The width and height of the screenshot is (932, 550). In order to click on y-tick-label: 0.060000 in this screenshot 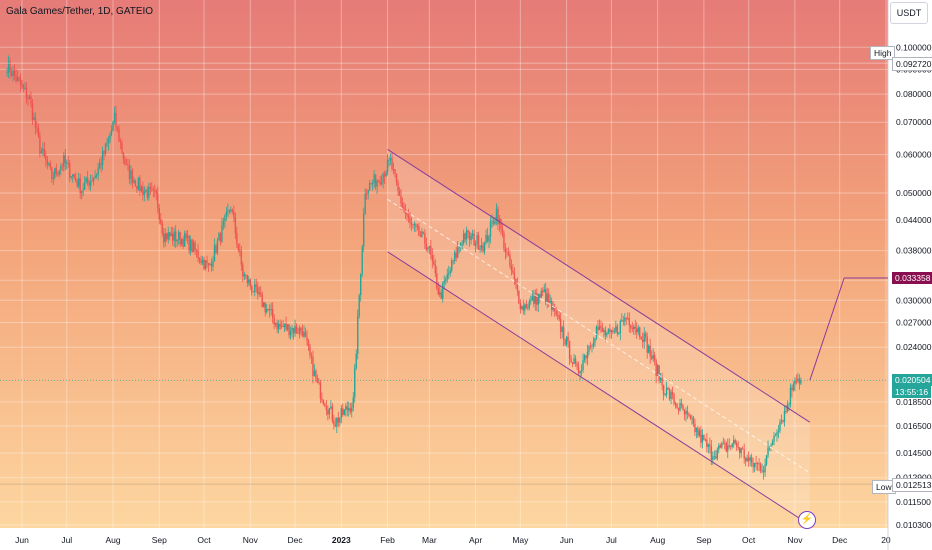, I will do `click(914, 155)`.